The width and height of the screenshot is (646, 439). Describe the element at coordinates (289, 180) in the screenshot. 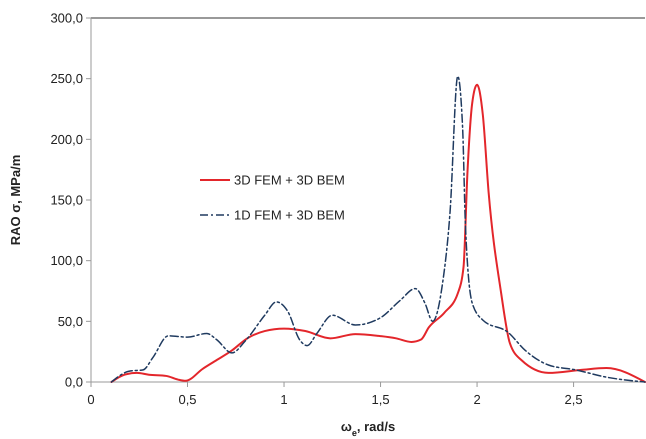

I see `legend-label: 3D FEM + 3D BEM` at that location.